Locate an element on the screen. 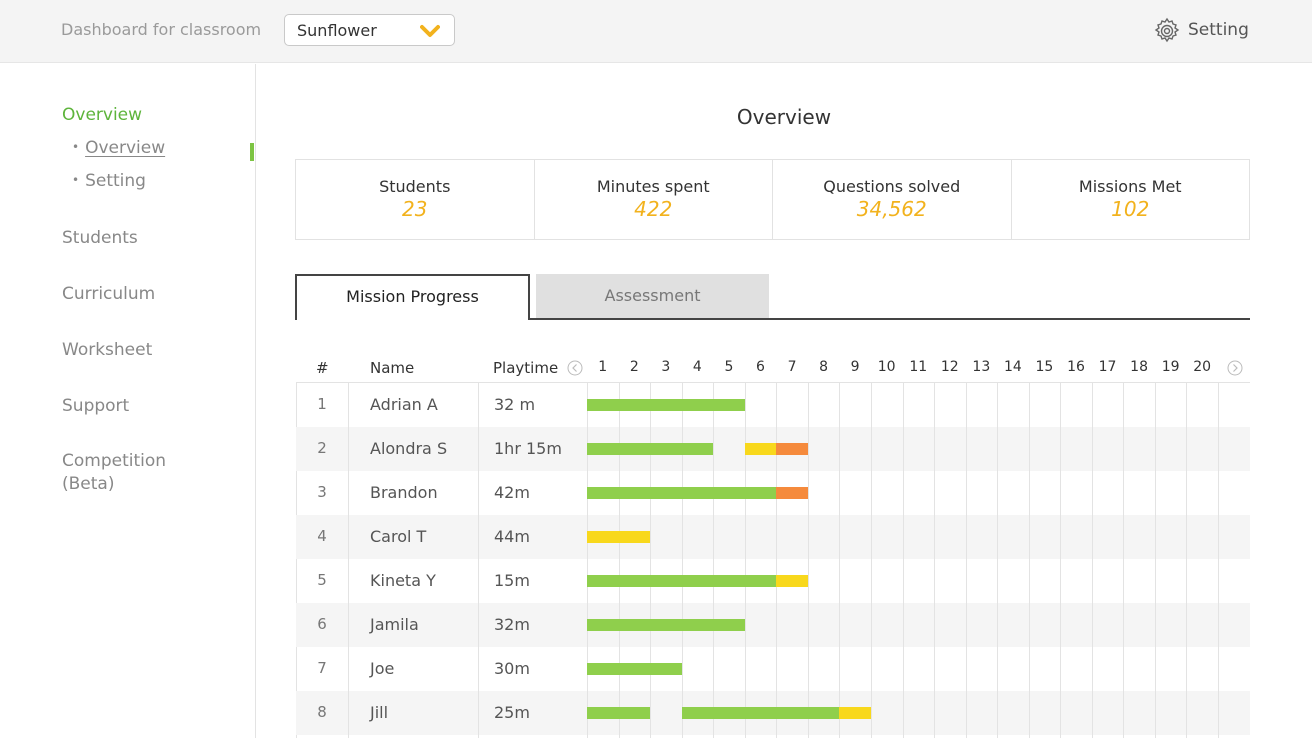  sidebar-item-competition-label: Competition is located at coordinates (114, 461).